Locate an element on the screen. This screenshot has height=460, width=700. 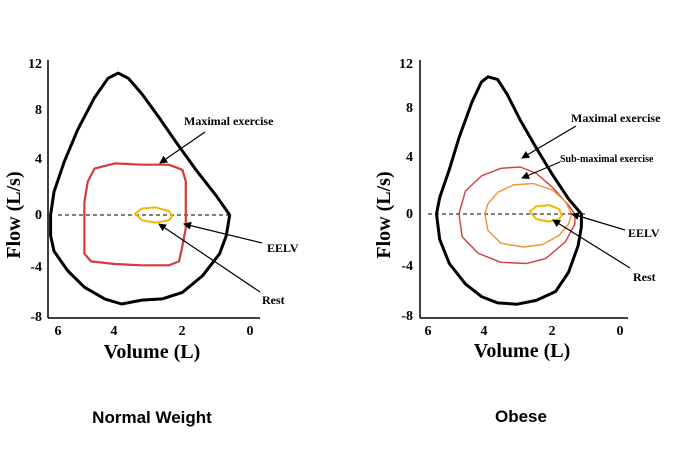
sub-maximal-exercise-loop is located at coordinates (528, 215).